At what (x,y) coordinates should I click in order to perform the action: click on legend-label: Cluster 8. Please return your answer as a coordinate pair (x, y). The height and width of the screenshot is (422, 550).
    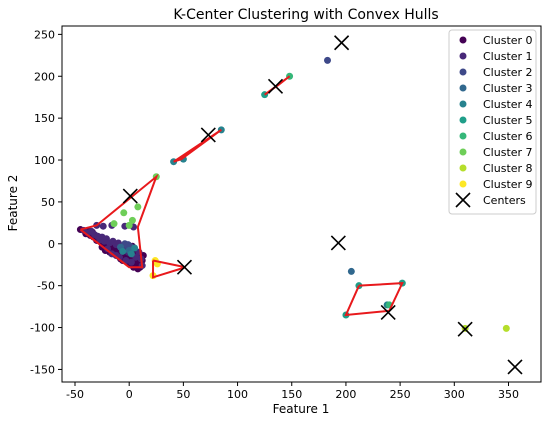
    Looking at the image, I should click on (508, 168).